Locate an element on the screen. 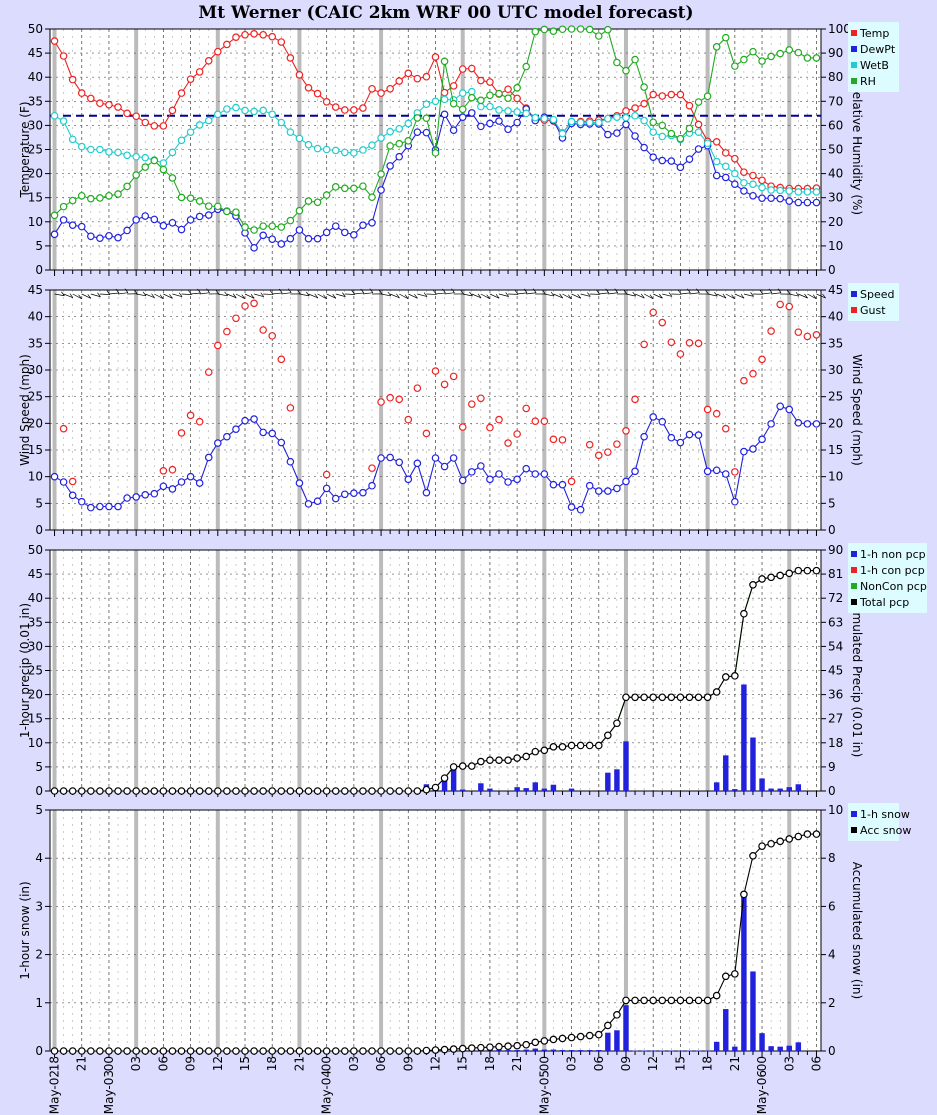 This screenshot has width=937, height=1115. x-date-label: May-03 is located at coordinates (109, 1092).